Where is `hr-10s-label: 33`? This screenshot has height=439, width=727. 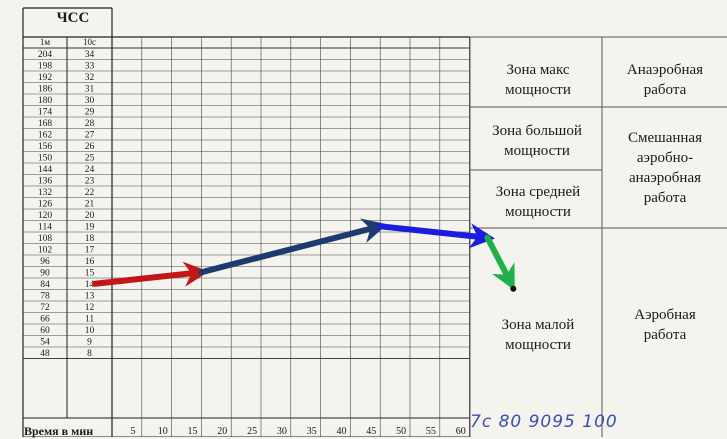 hr-10s-label: 33 is located at coordinates (90, 67).